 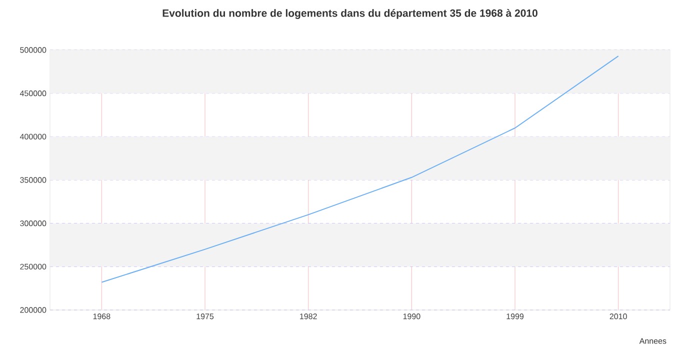 I want to click on y-tick-label: 400000, so click(x=33, y=137).